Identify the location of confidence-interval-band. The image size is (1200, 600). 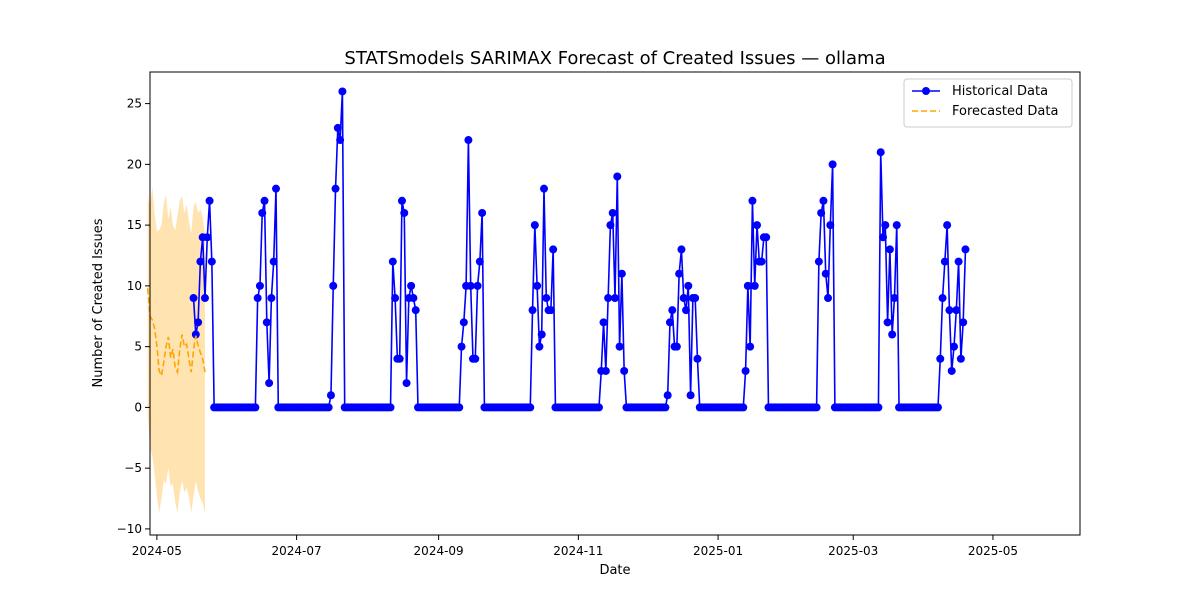
(176, 350).